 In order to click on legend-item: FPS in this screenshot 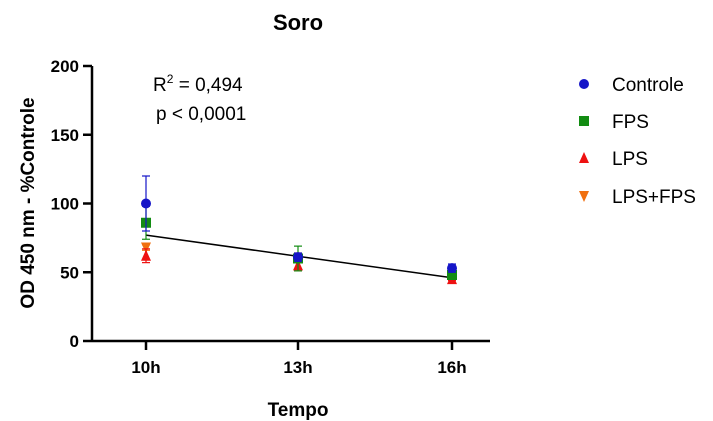, I will do `click(614, 122)`.